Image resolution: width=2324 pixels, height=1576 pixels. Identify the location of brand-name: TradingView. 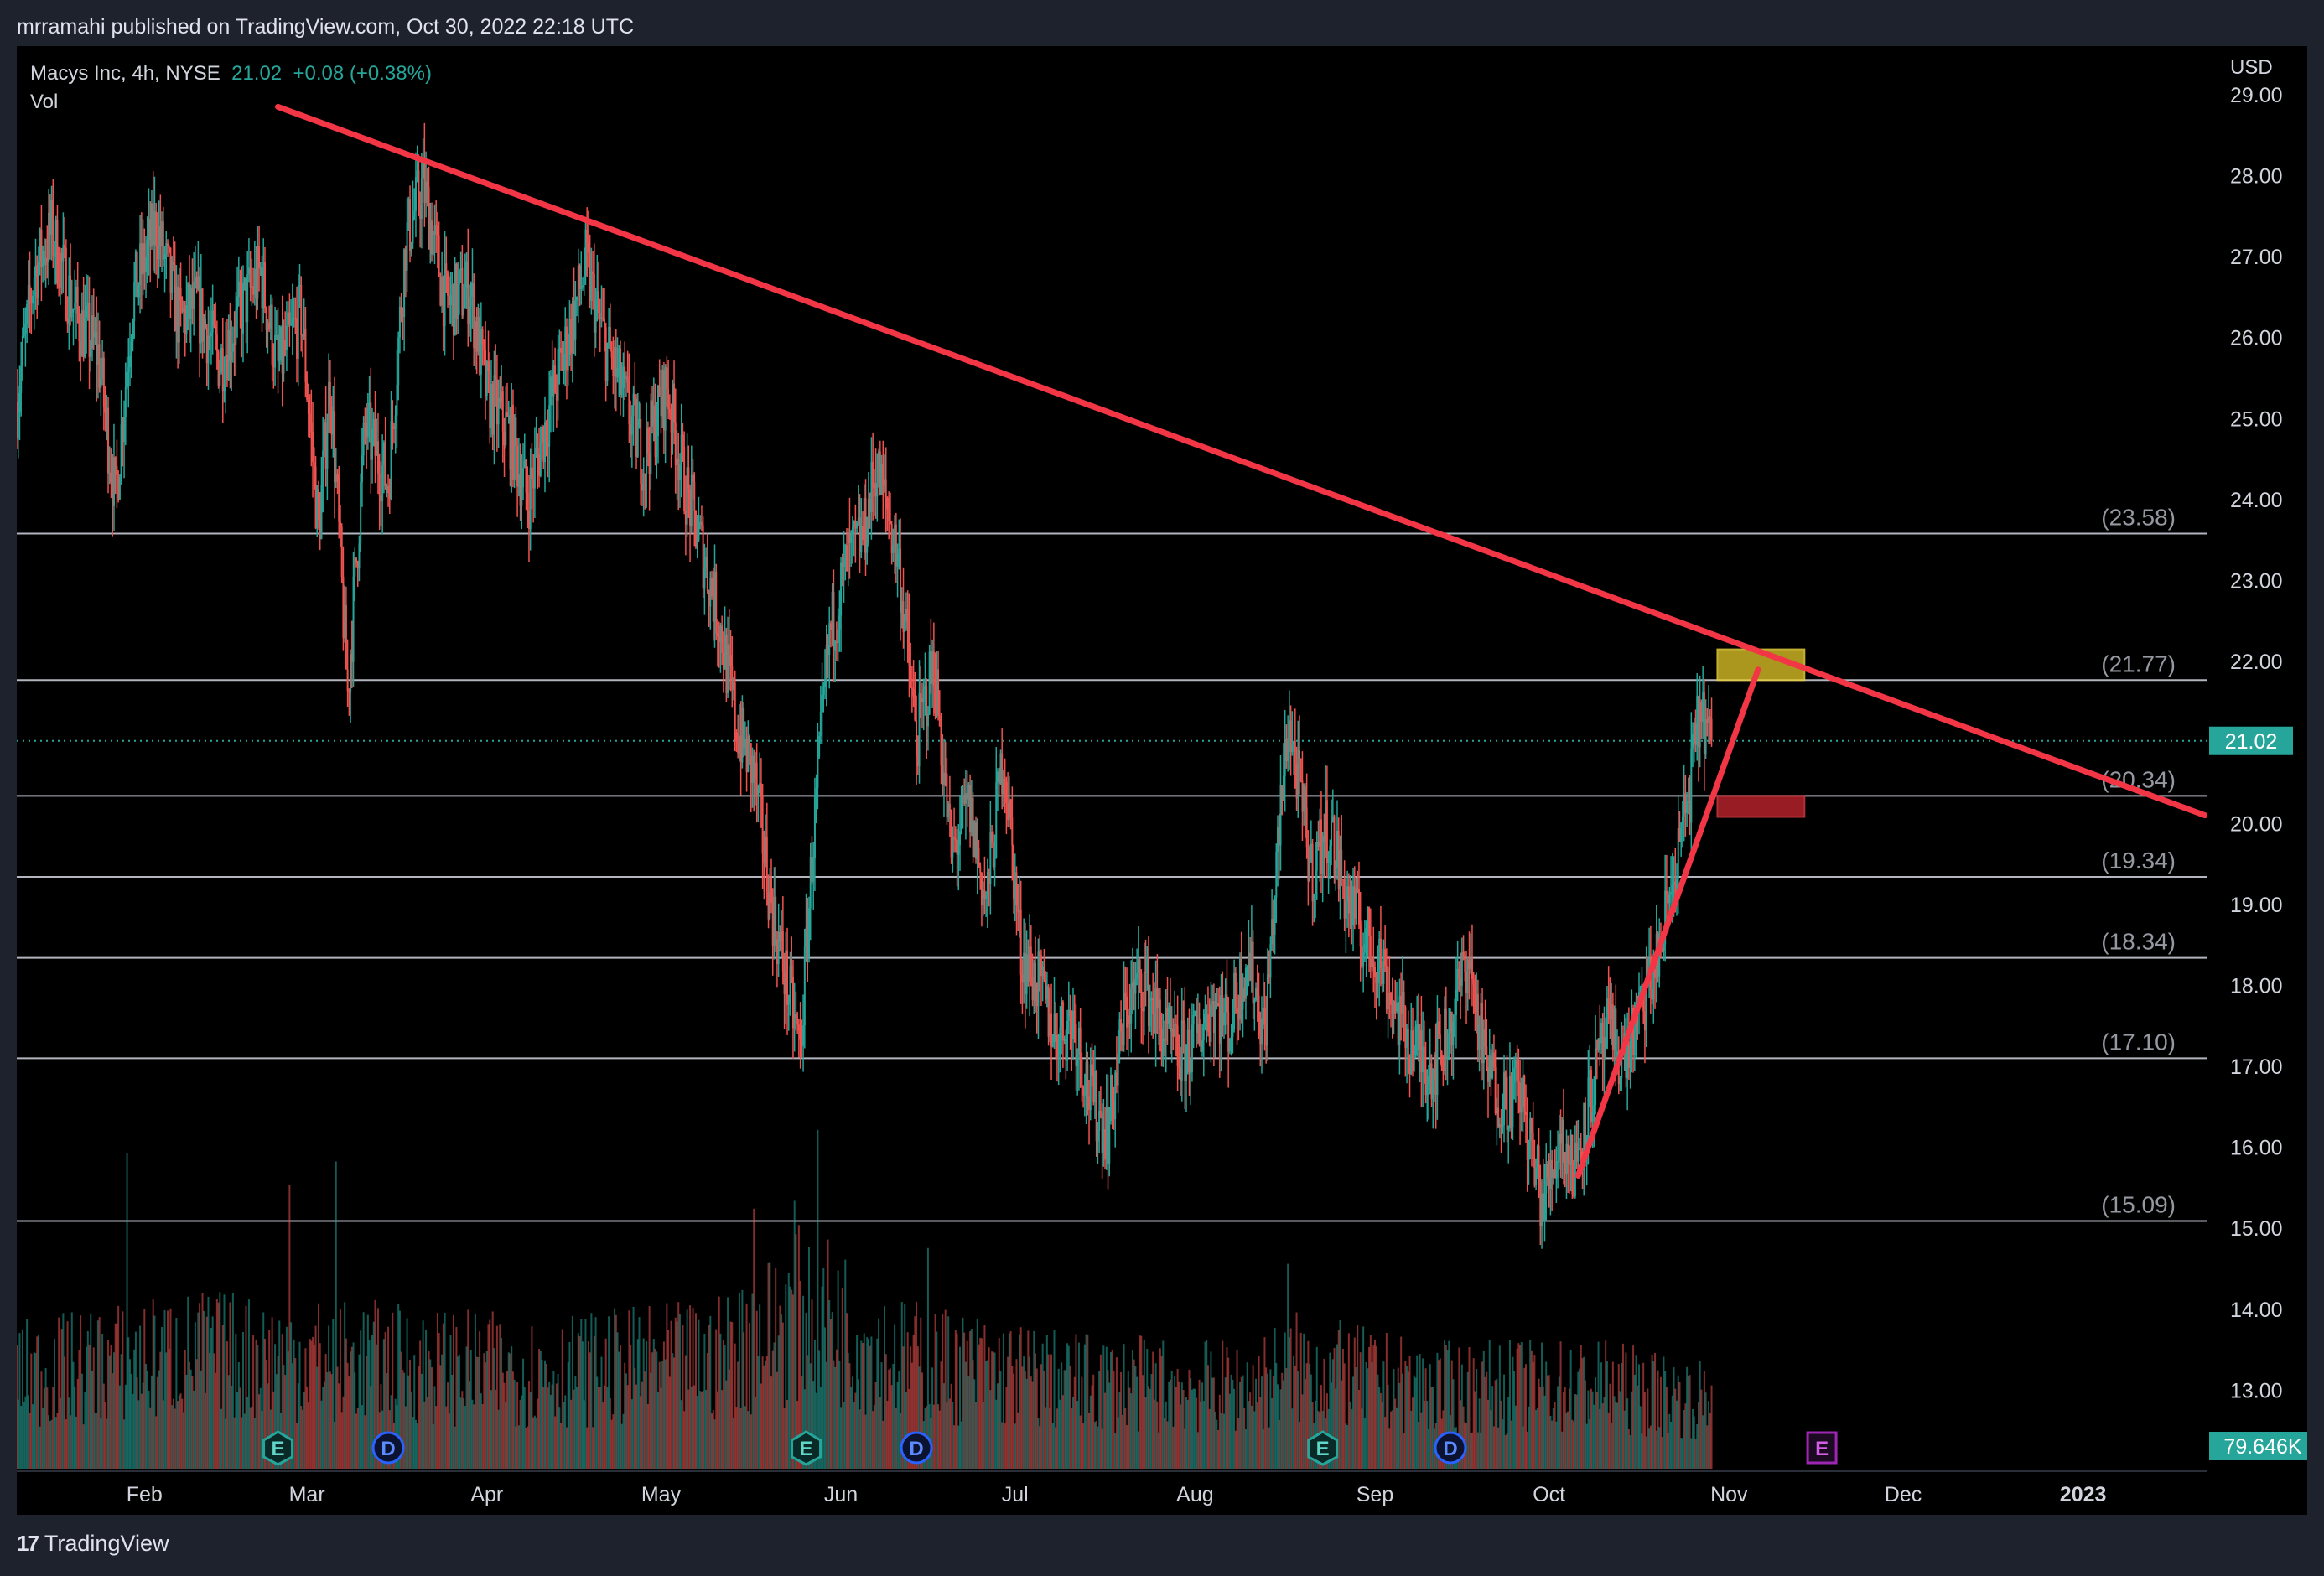
(106, 1543).